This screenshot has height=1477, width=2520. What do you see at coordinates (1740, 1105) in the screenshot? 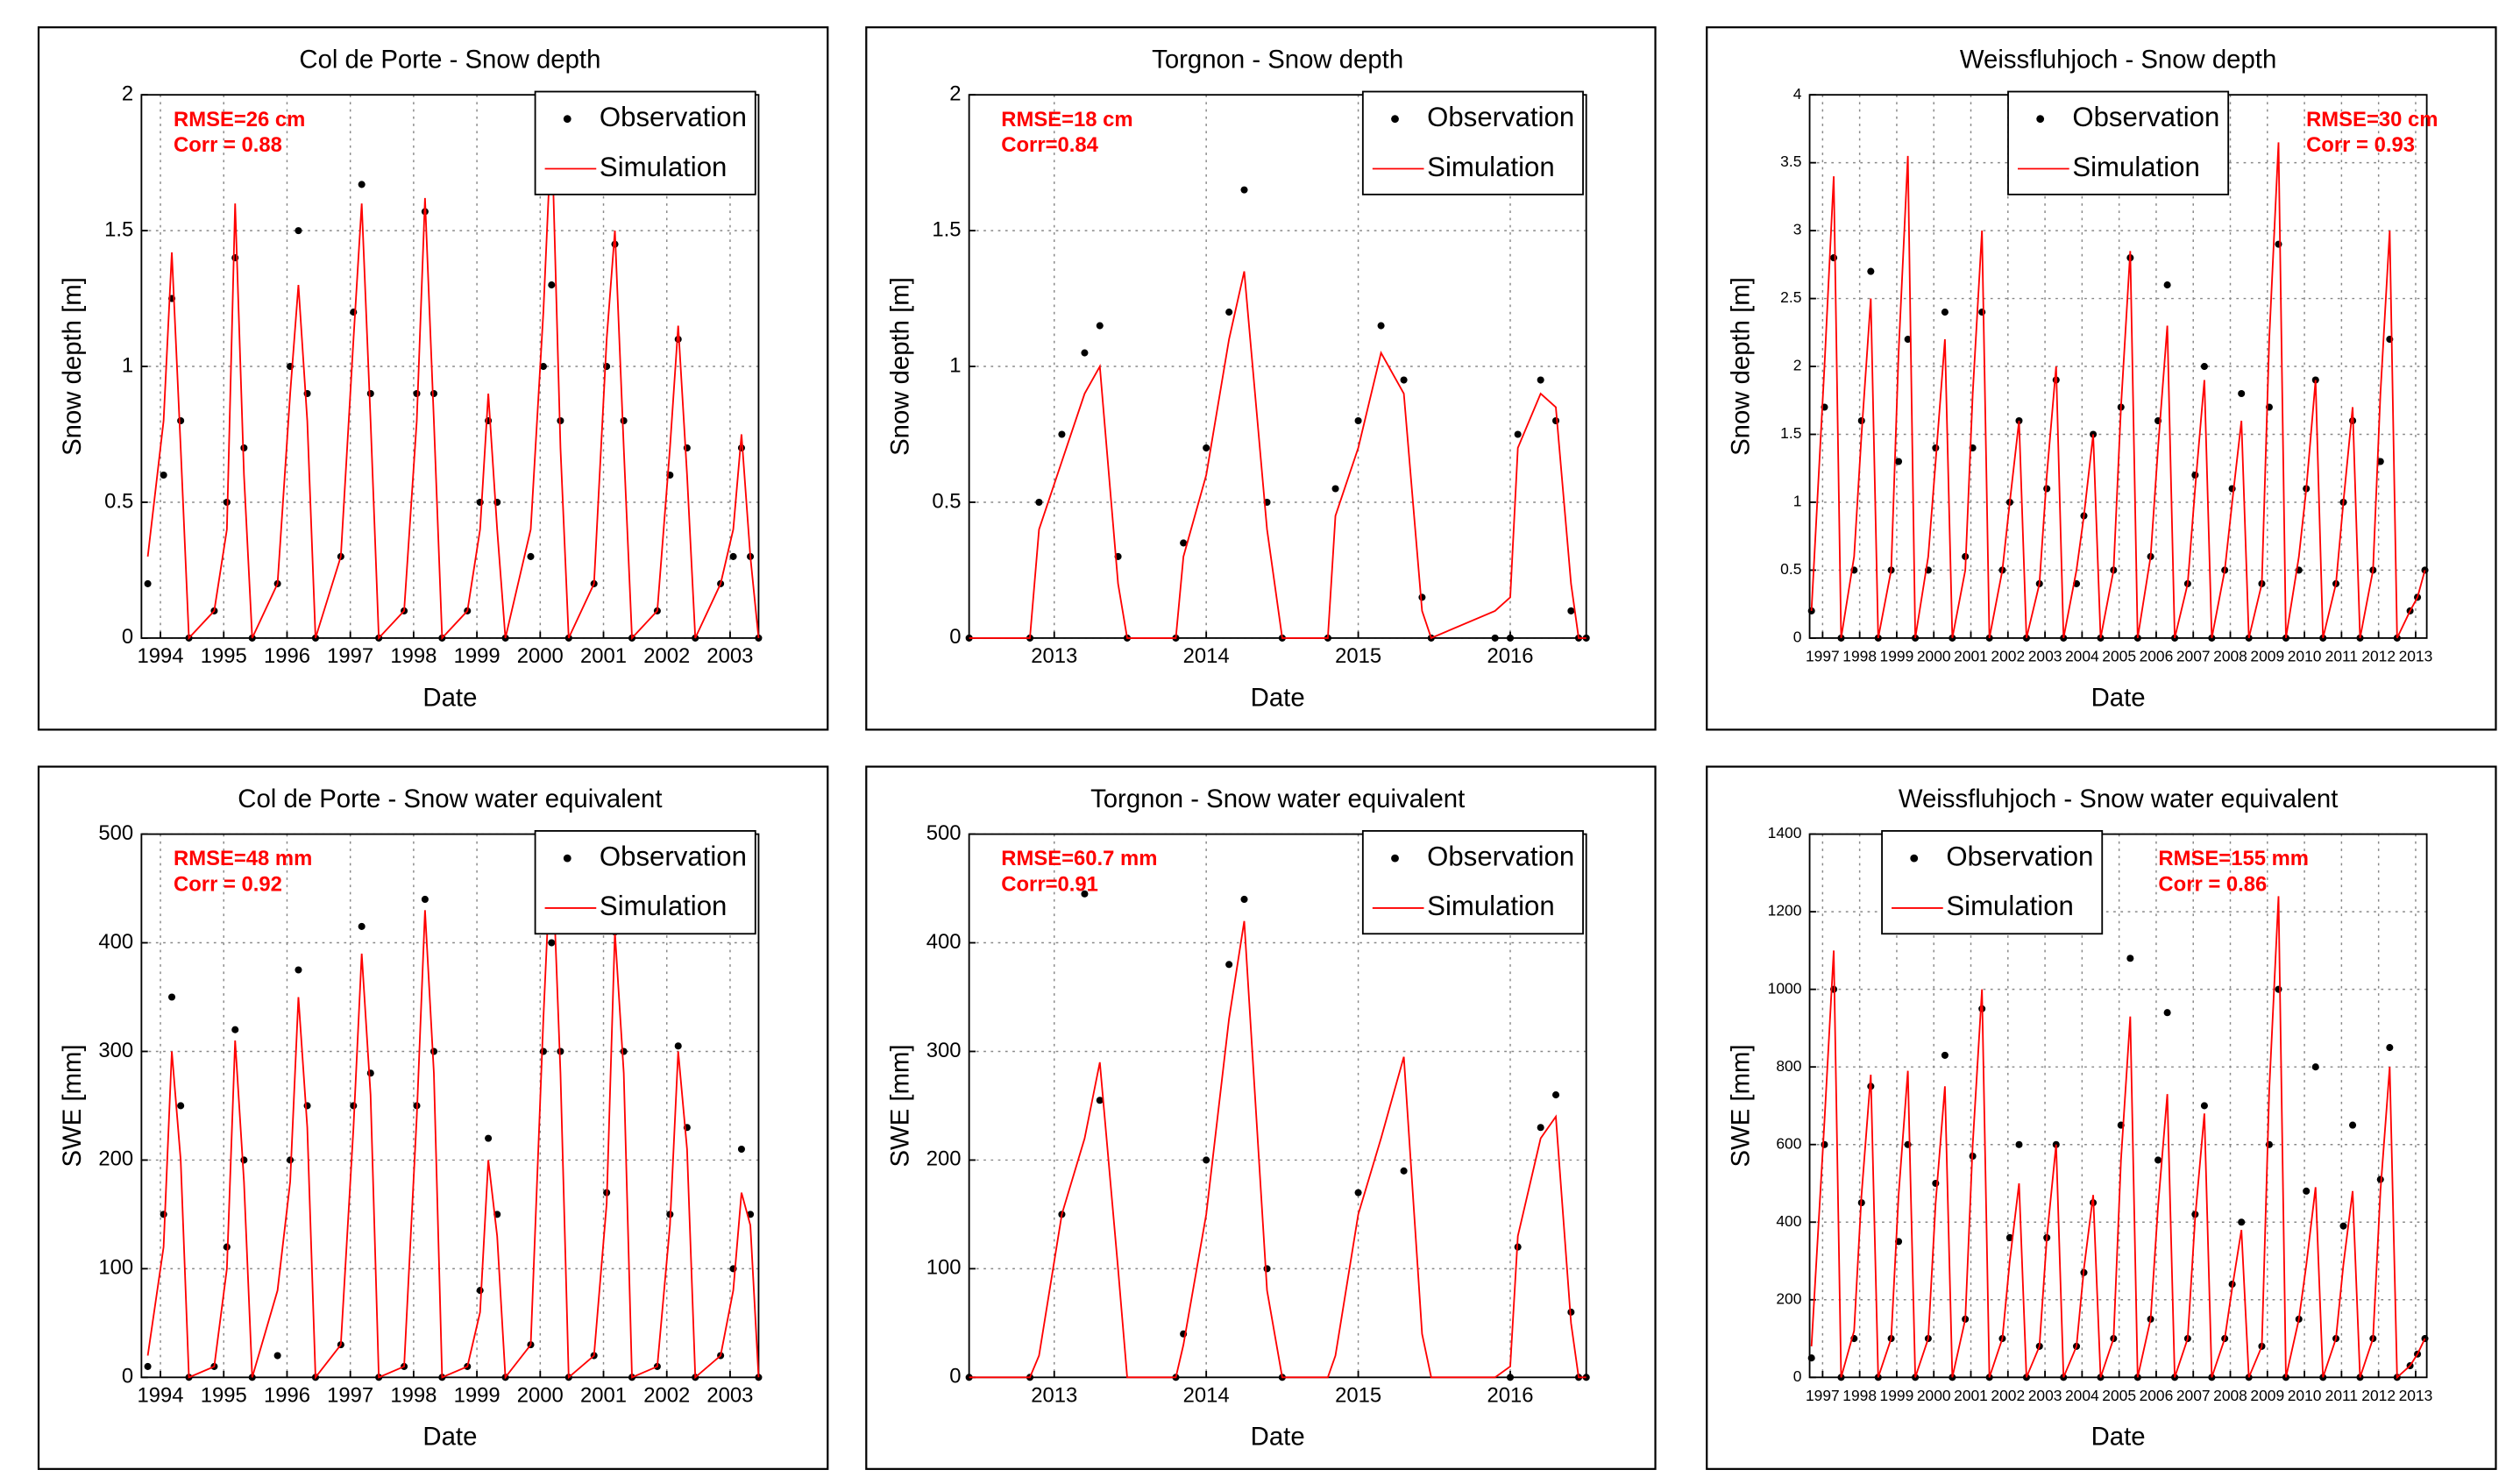
I see `y-axis-label: SWE [mm]` at bounding box center [1740, 1105].